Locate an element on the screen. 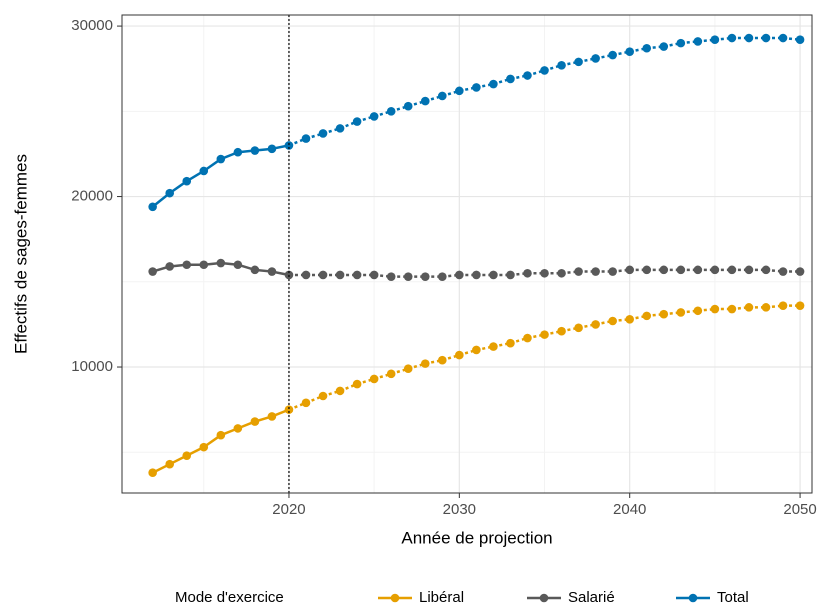 The image size is (830, 607). x-axis-label: Année de projection is located at coordinates (476, 537).